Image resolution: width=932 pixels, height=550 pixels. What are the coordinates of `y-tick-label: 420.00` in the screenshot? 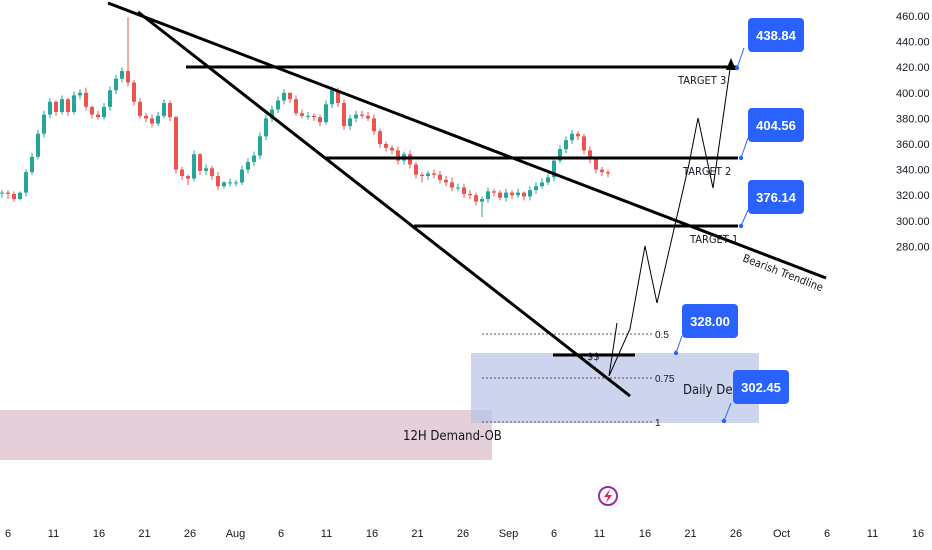 It's located at (913, 68).